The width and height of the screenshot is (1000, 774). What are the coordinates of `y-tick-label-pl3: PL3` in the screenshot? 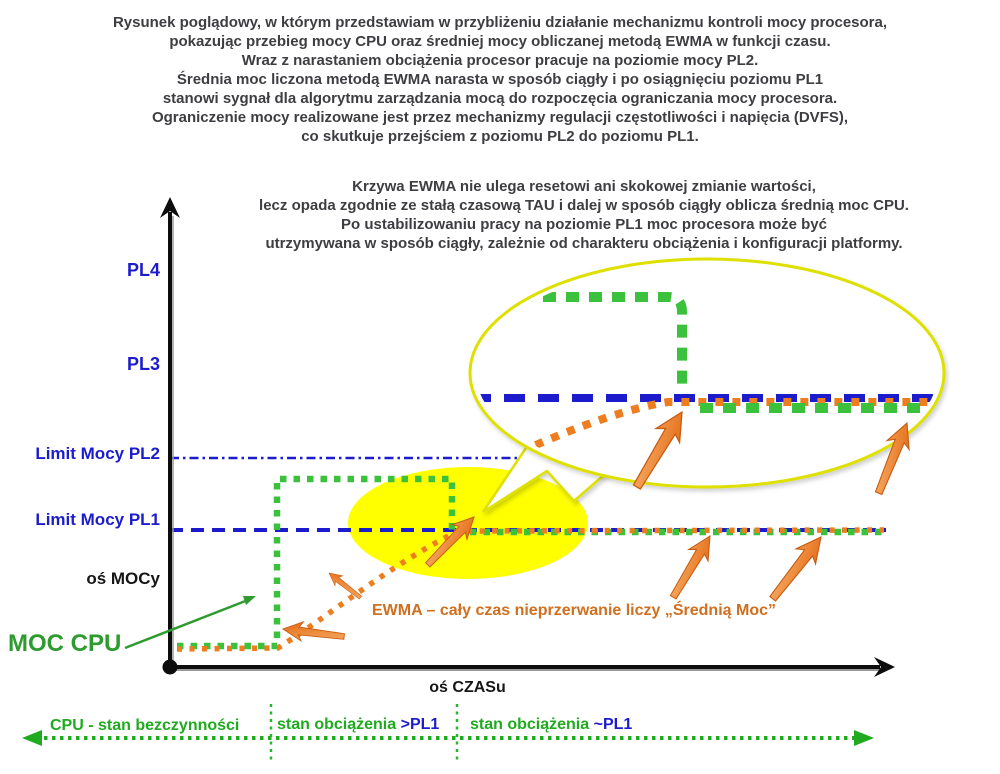 It's located at (143, 364).